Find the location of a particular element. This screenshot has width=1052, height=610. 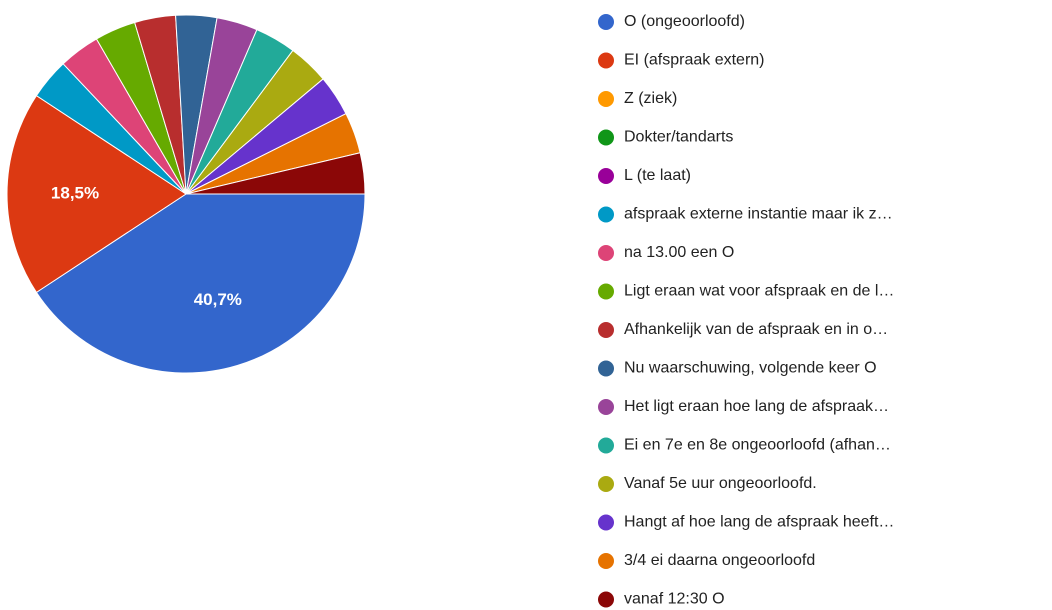

legend-label: EI (afspraak extern) is located at coordinates (694, 60).